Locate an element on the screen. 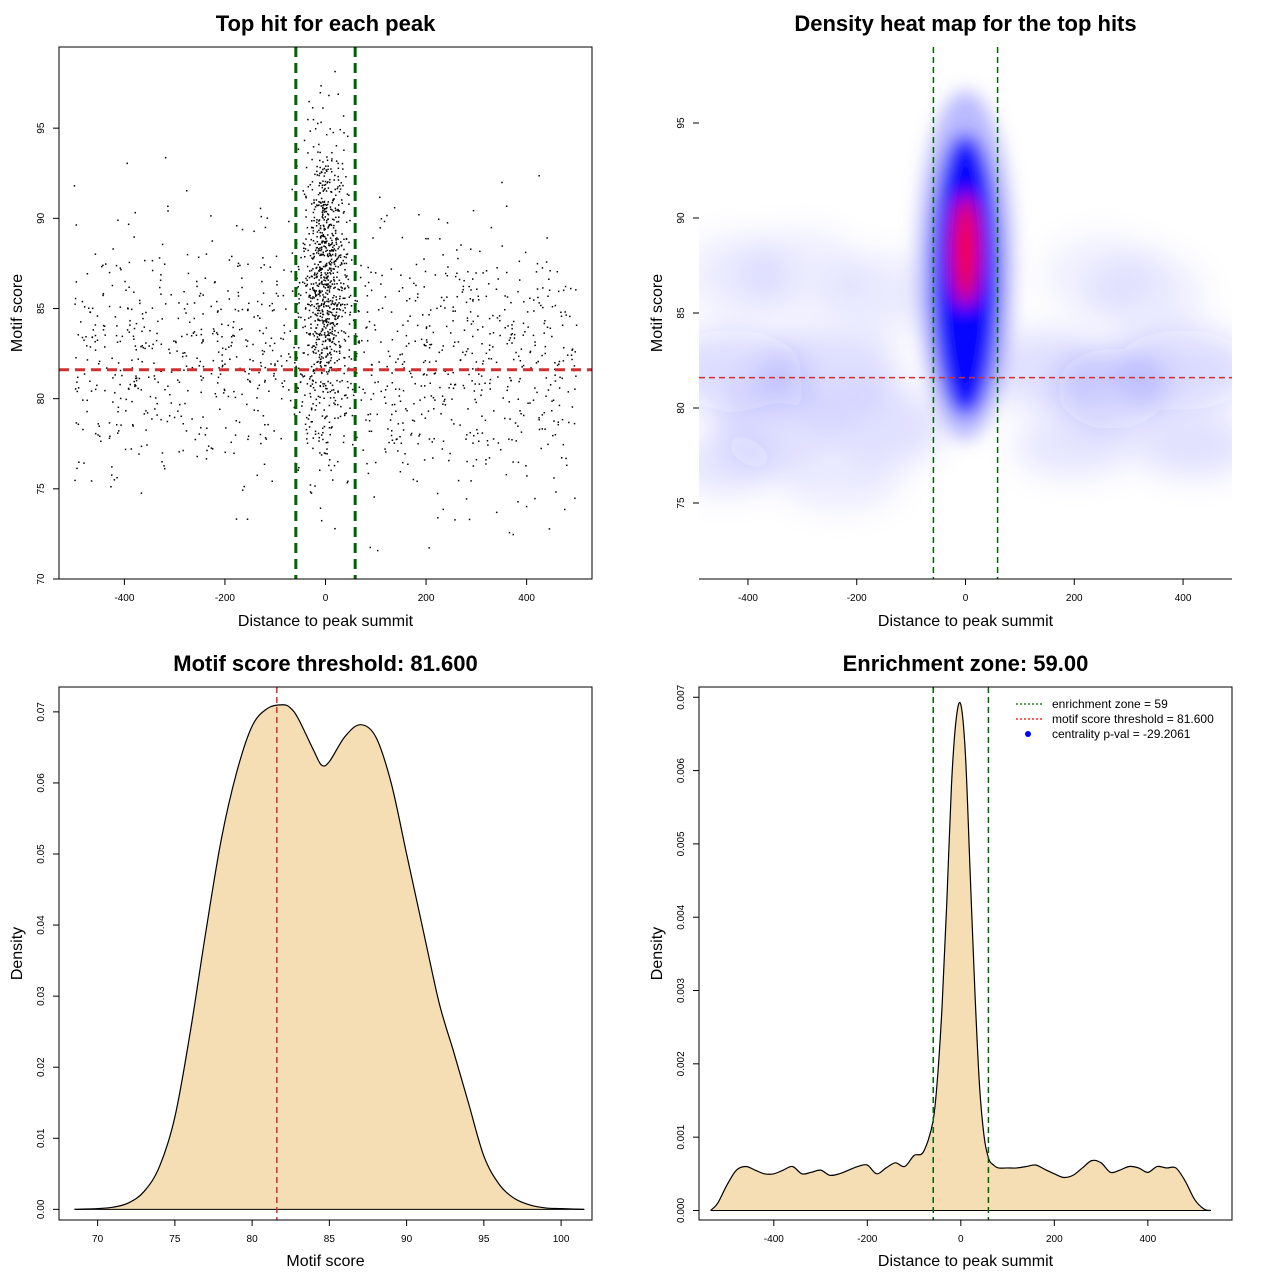  x-tick-label: 95 is located at coordinates (484, 1239).